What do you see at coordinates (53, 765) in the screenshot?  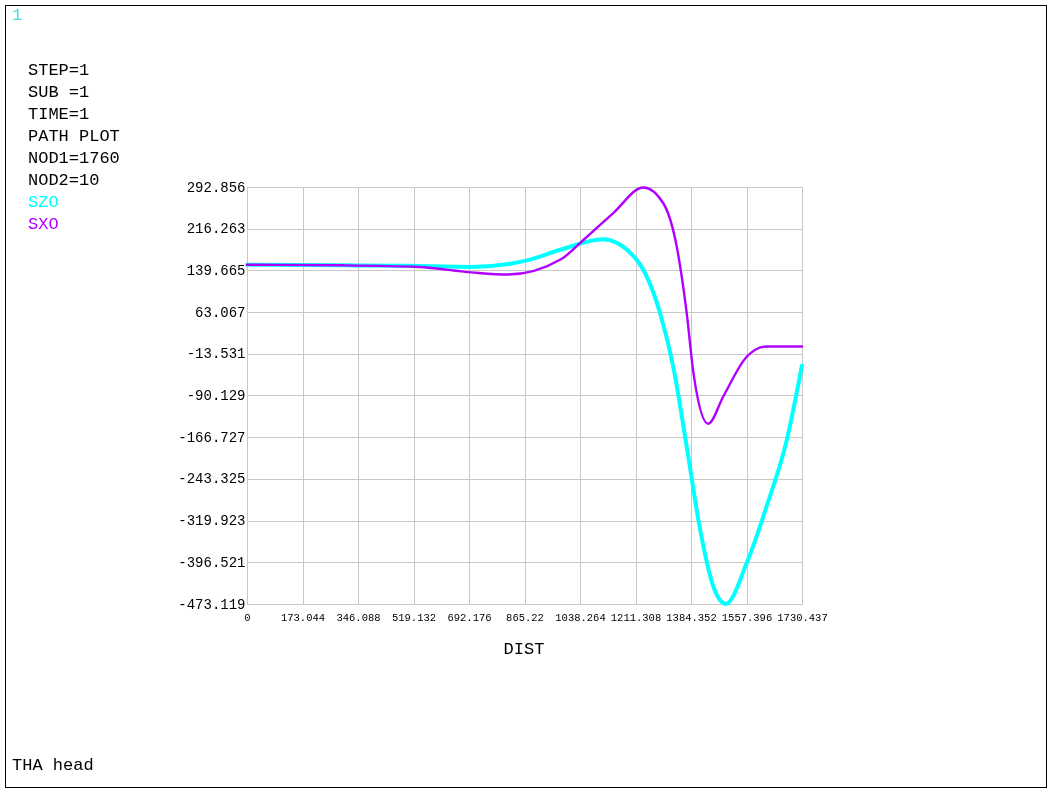 I see `text: THA head` at bounding box center [53, 765].